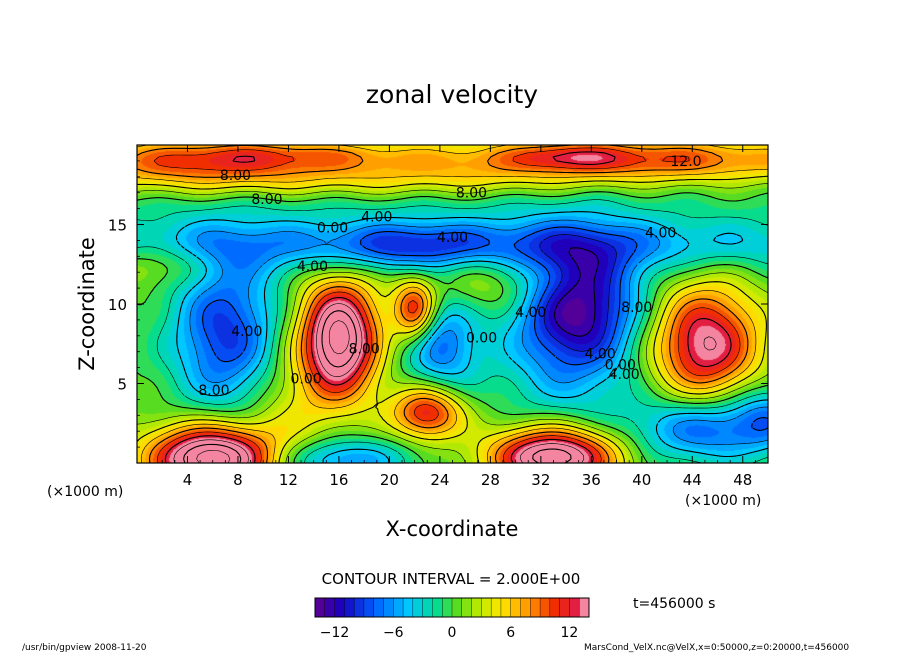 The width and height of the screenshot is (904, 654). I want to click on colorbar-cells, so click(452, 607).